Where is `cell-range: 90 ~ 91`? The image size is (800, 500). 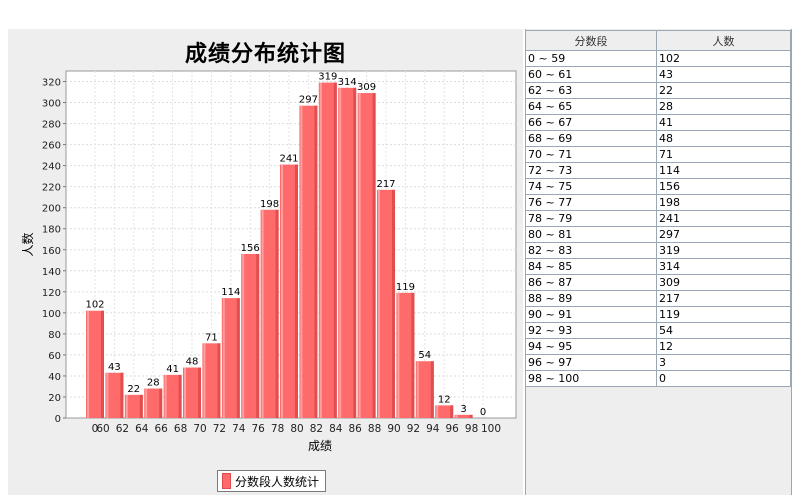
cell-range: 90 ~ 91 is located at coordinates (591, 314).